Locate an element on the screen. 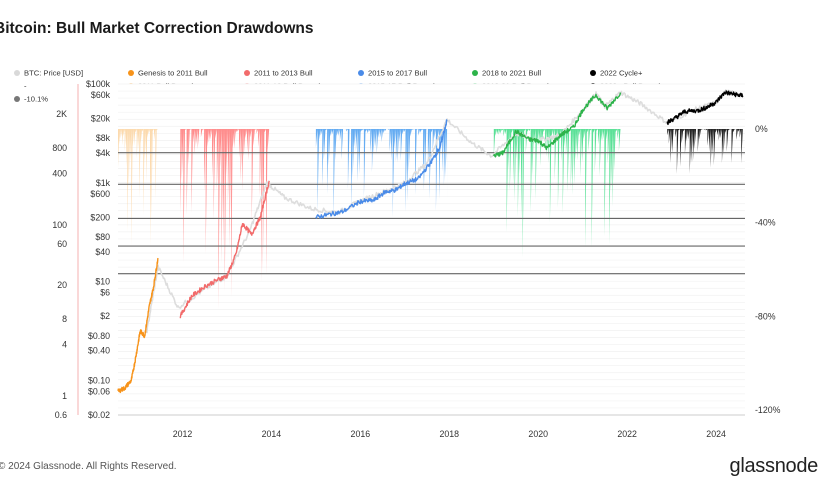 This screenshot has width=818, height=490. y-left-price-tick: $8k is located at coordinates (103, 138).